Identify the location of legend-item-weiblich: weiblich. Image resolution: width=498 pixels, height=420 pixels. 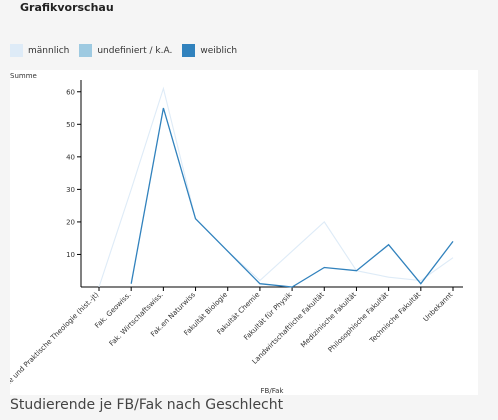
(209, 50).